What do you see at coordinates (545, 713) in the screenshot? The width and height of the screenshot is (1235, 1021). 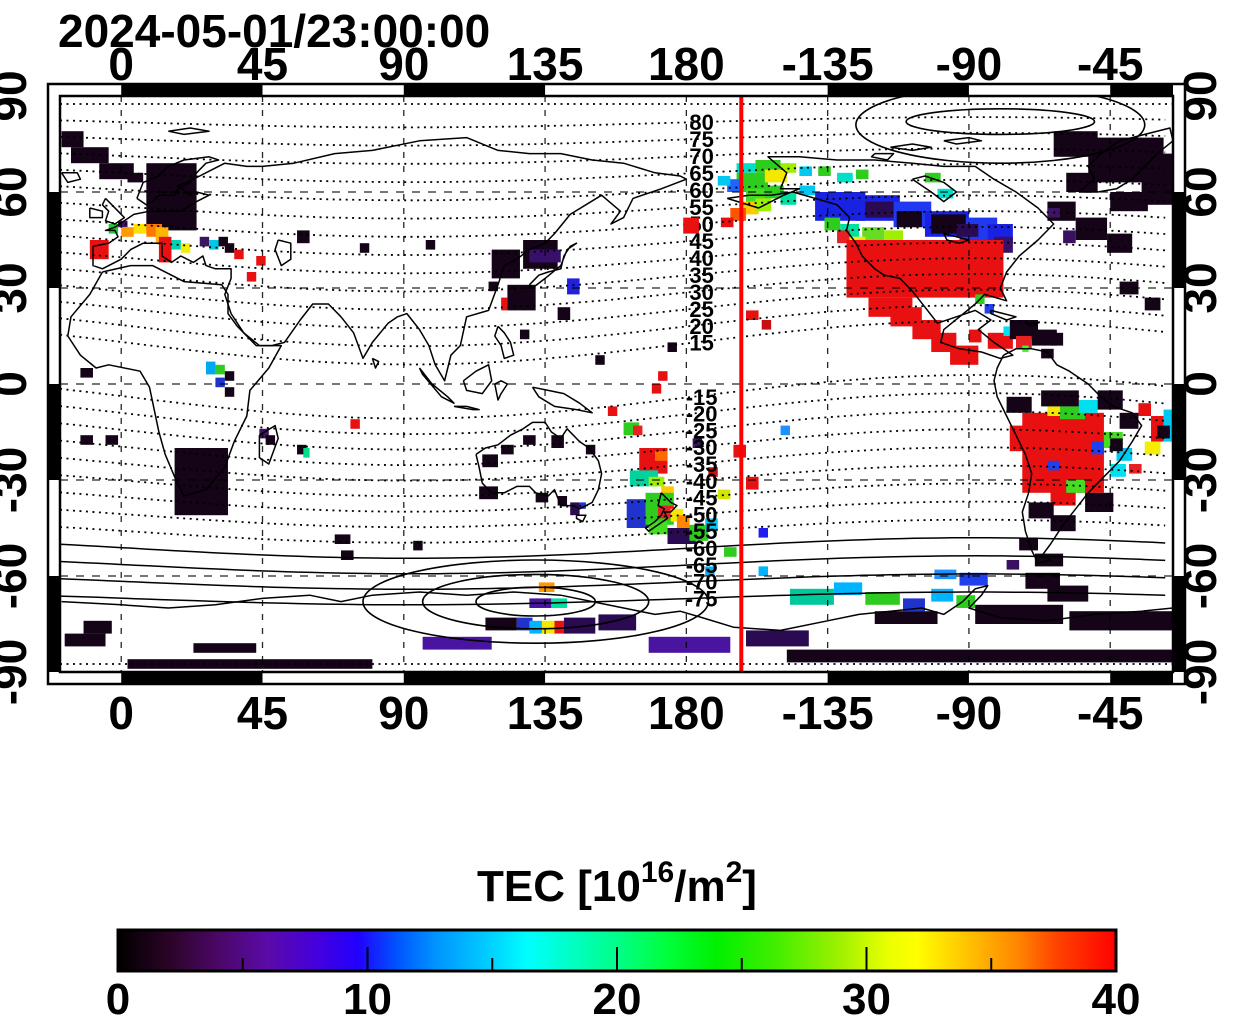 I see `lon-tick-label-bottom: 135` at bounding box center [545, 713].